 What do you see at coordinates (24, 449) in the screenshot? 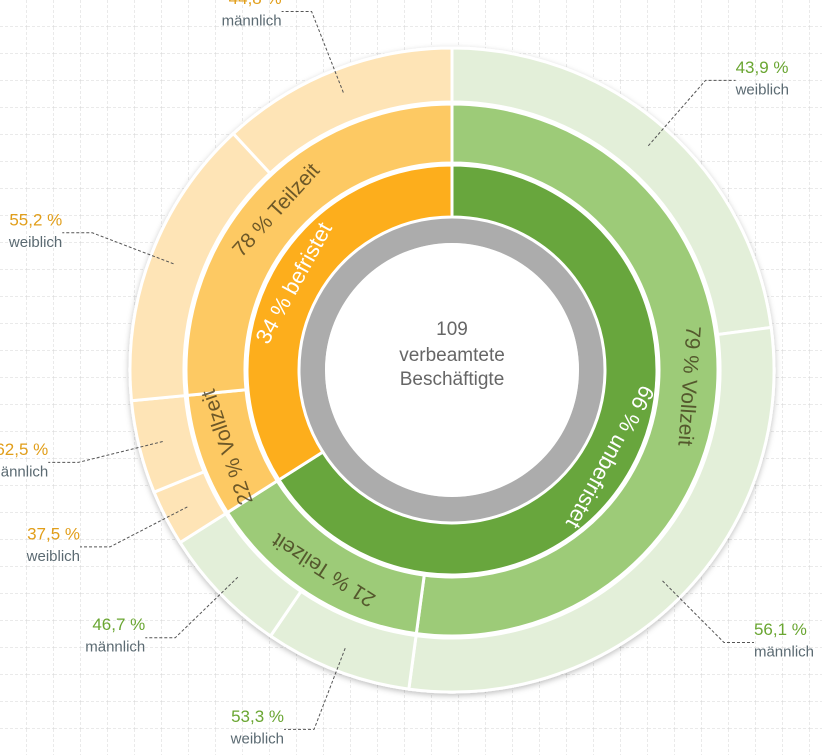
I see `value-label: 62,5 %` at bounding box center [24, 449].